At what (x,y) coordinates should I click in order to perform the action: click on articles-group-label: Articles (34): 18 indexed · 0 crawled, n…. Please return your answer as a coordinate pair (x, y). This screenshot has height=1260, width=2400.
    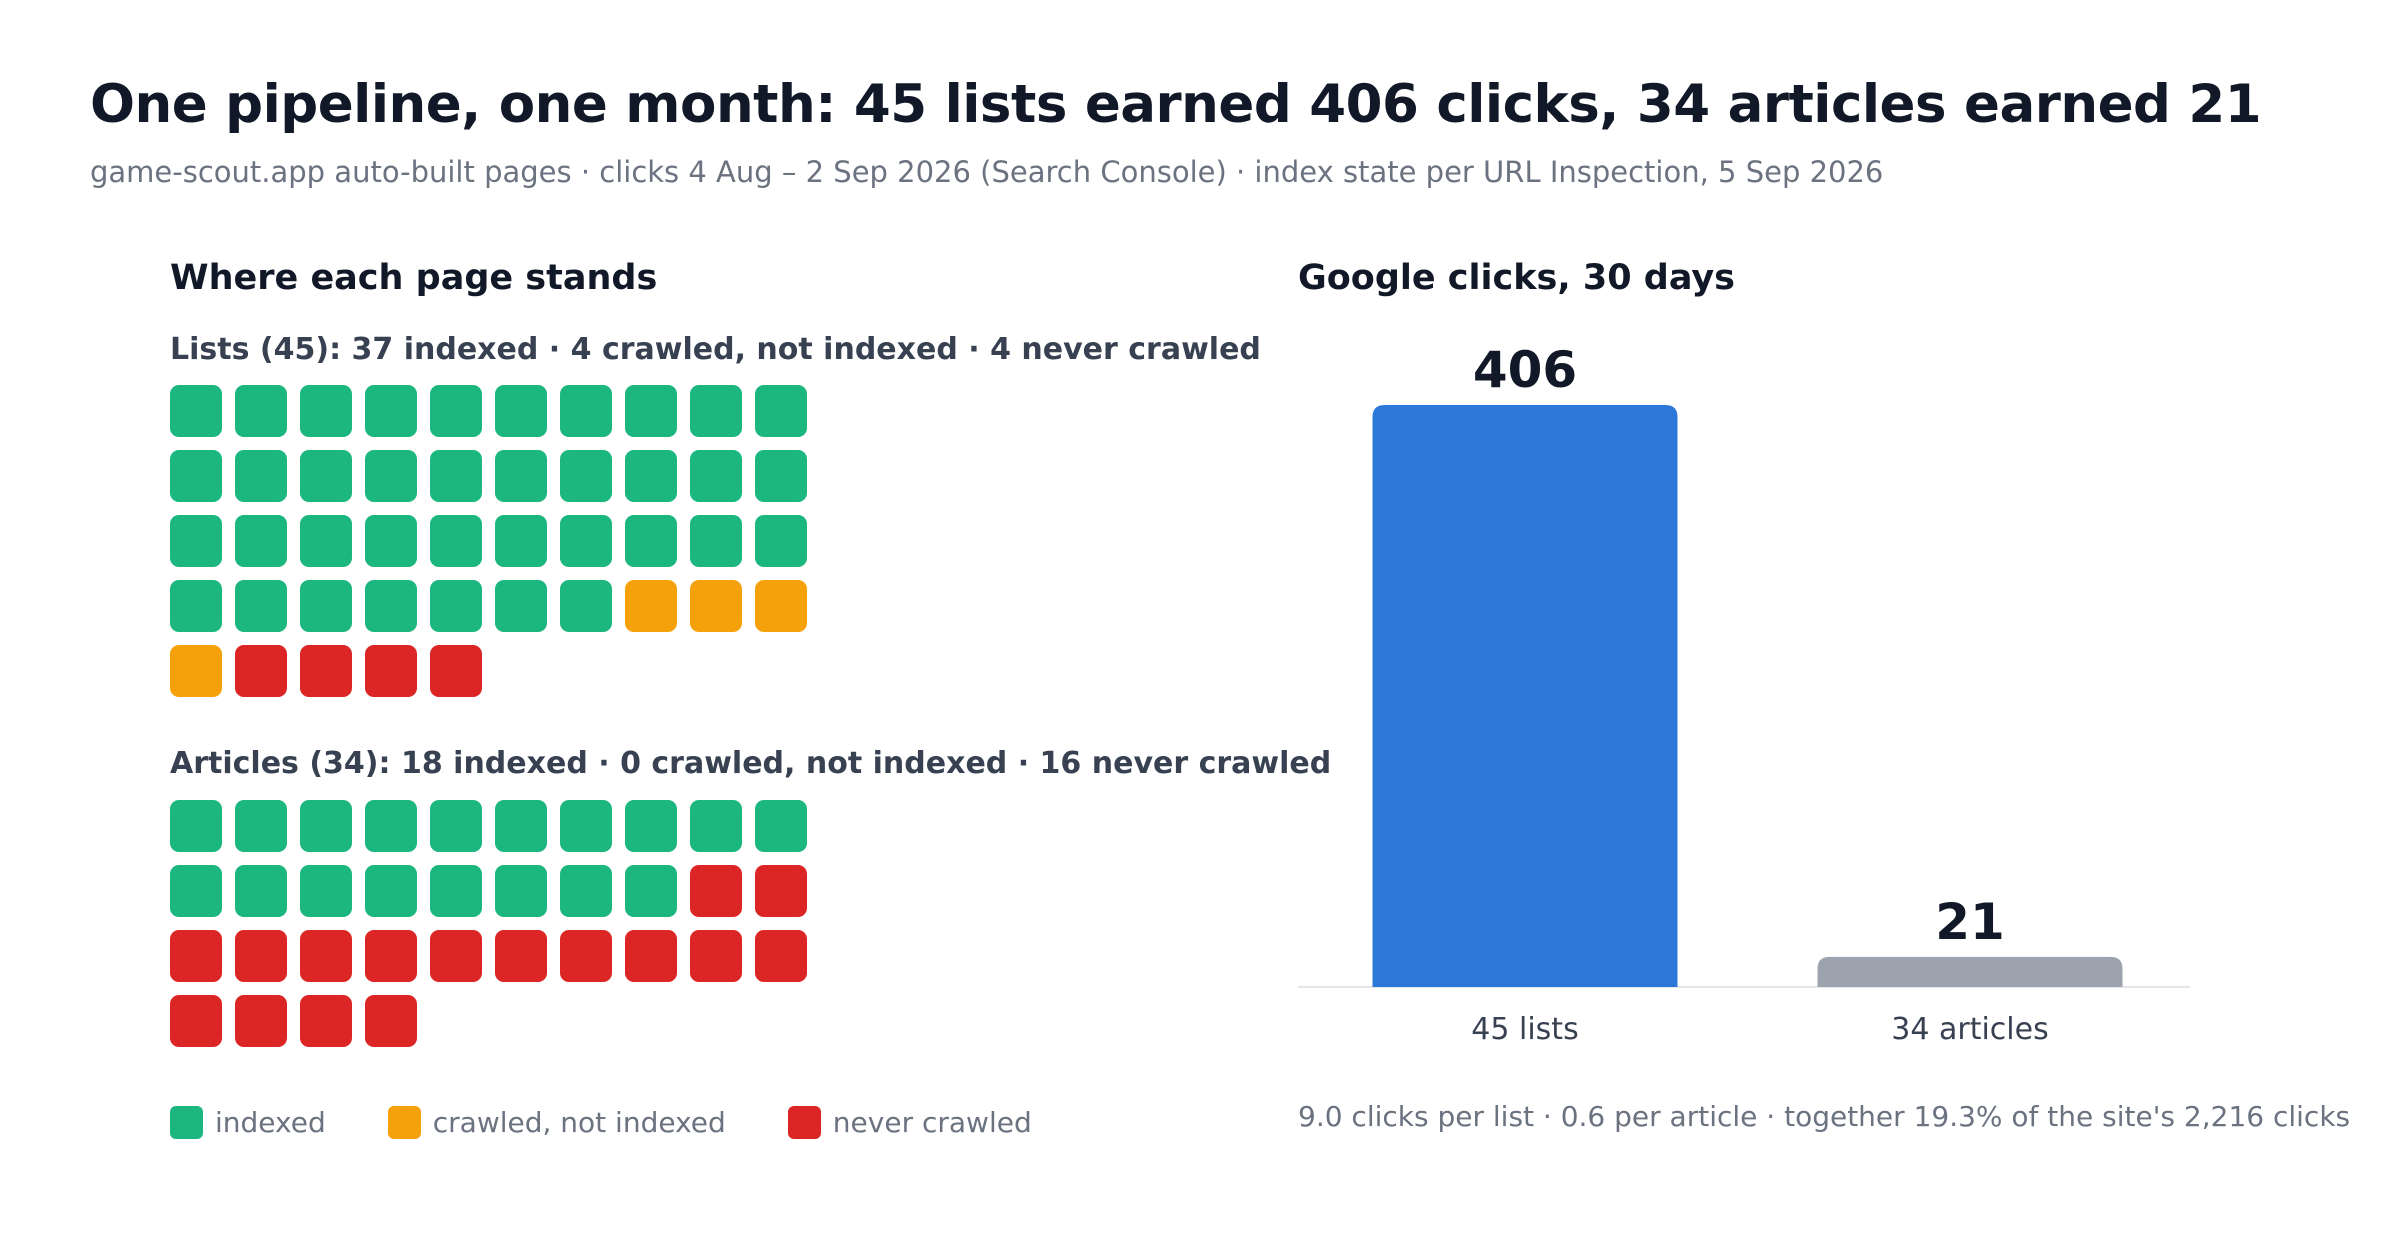
    Looking at the image, I should click on (751, 763).